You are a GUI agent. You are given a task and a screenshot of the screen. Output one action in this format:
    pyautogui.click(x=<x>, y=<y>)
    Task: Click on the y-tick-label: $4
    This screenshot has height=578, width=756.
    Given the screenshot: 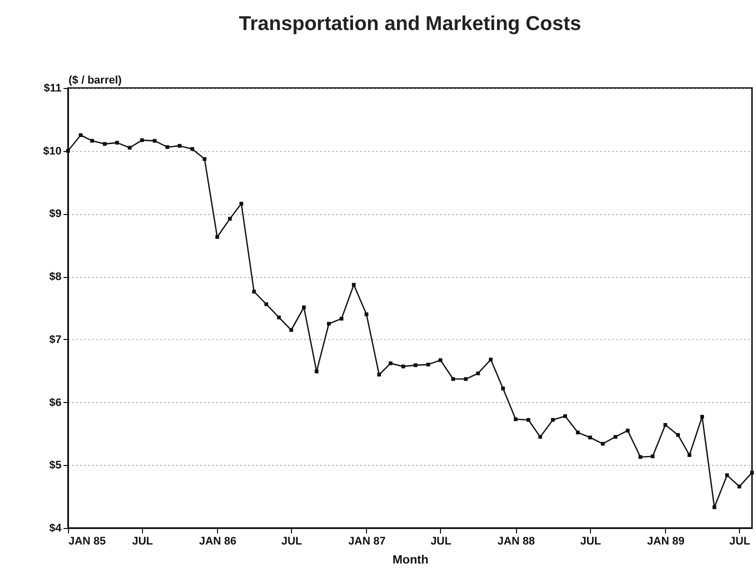 What is the action you would take?
    pyautogui.click(x=55, y=528)
    